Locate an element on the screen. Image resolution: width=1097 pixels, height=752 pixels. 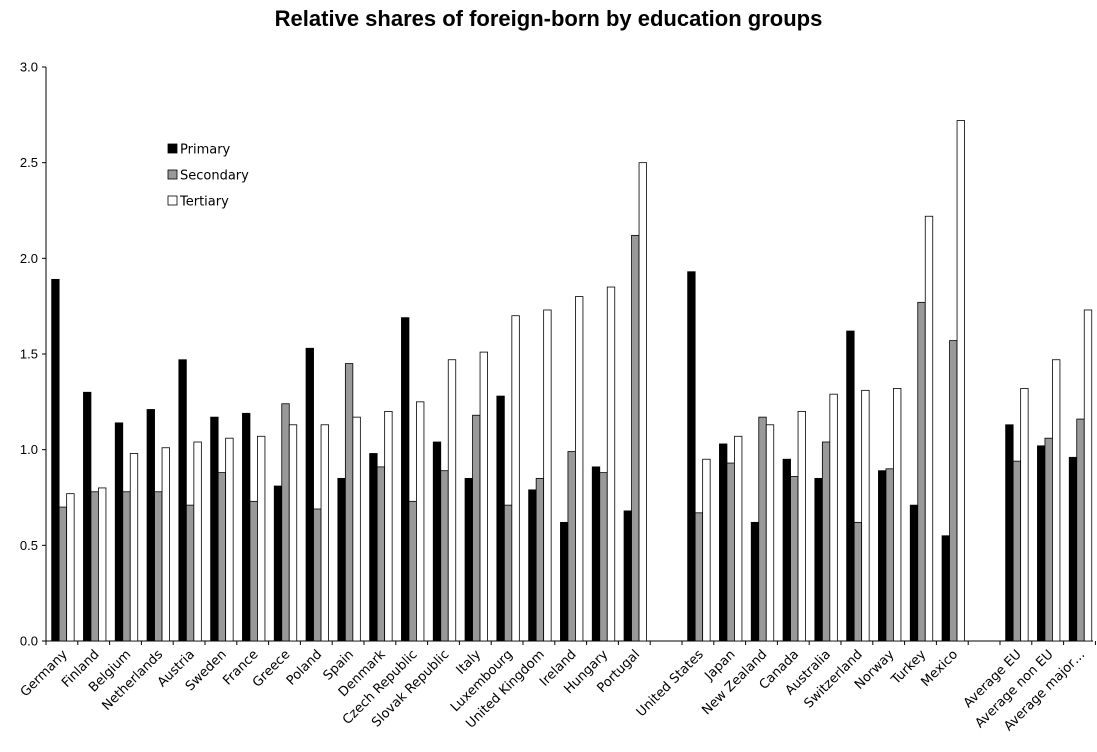
y-tick-label: 3.0 is located at coordinates (29, 67).